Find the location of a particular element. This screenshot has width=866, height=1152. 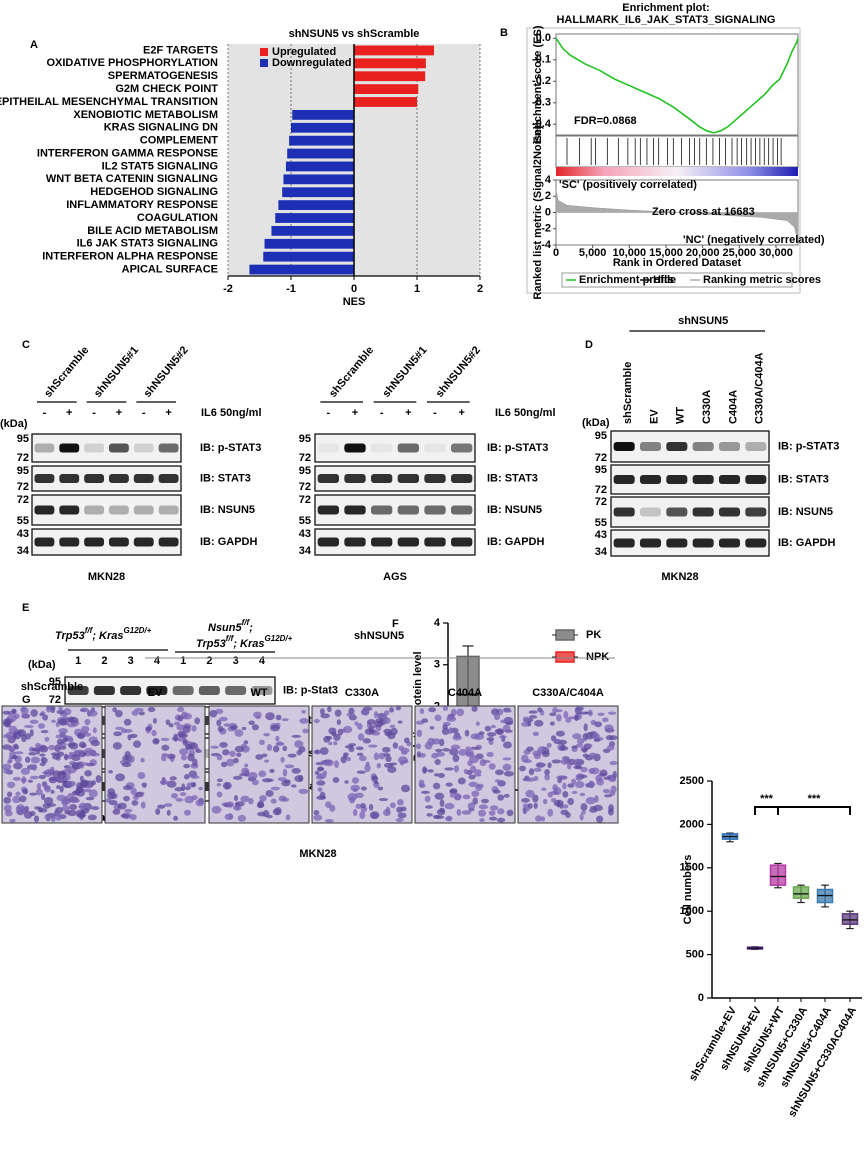

treatment-label: IL6 50ng/ml is located at coordinates (525, 413).